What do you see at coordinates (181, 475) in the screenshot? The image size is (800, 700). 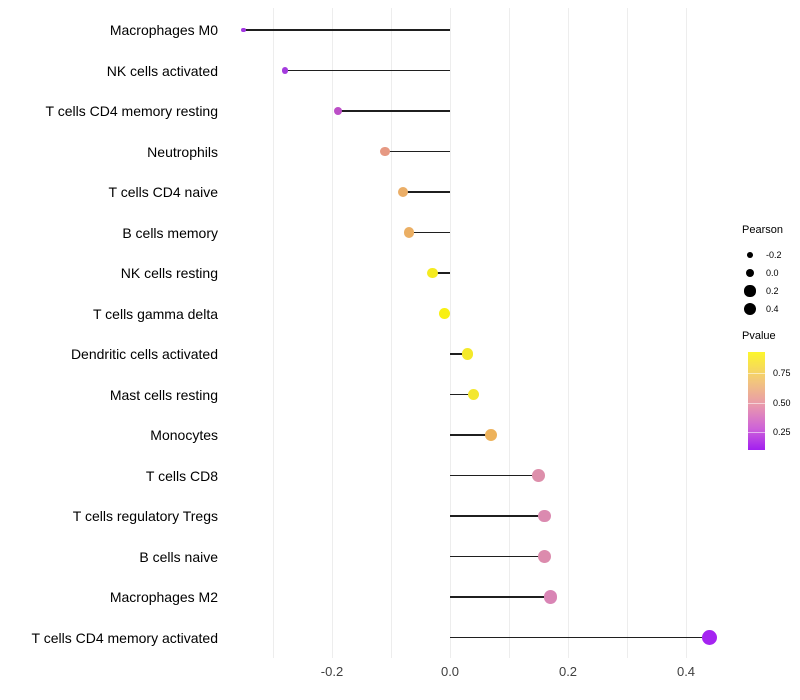 I see `y-axis-label: T cells CD8` at bounding box center [181, 475].